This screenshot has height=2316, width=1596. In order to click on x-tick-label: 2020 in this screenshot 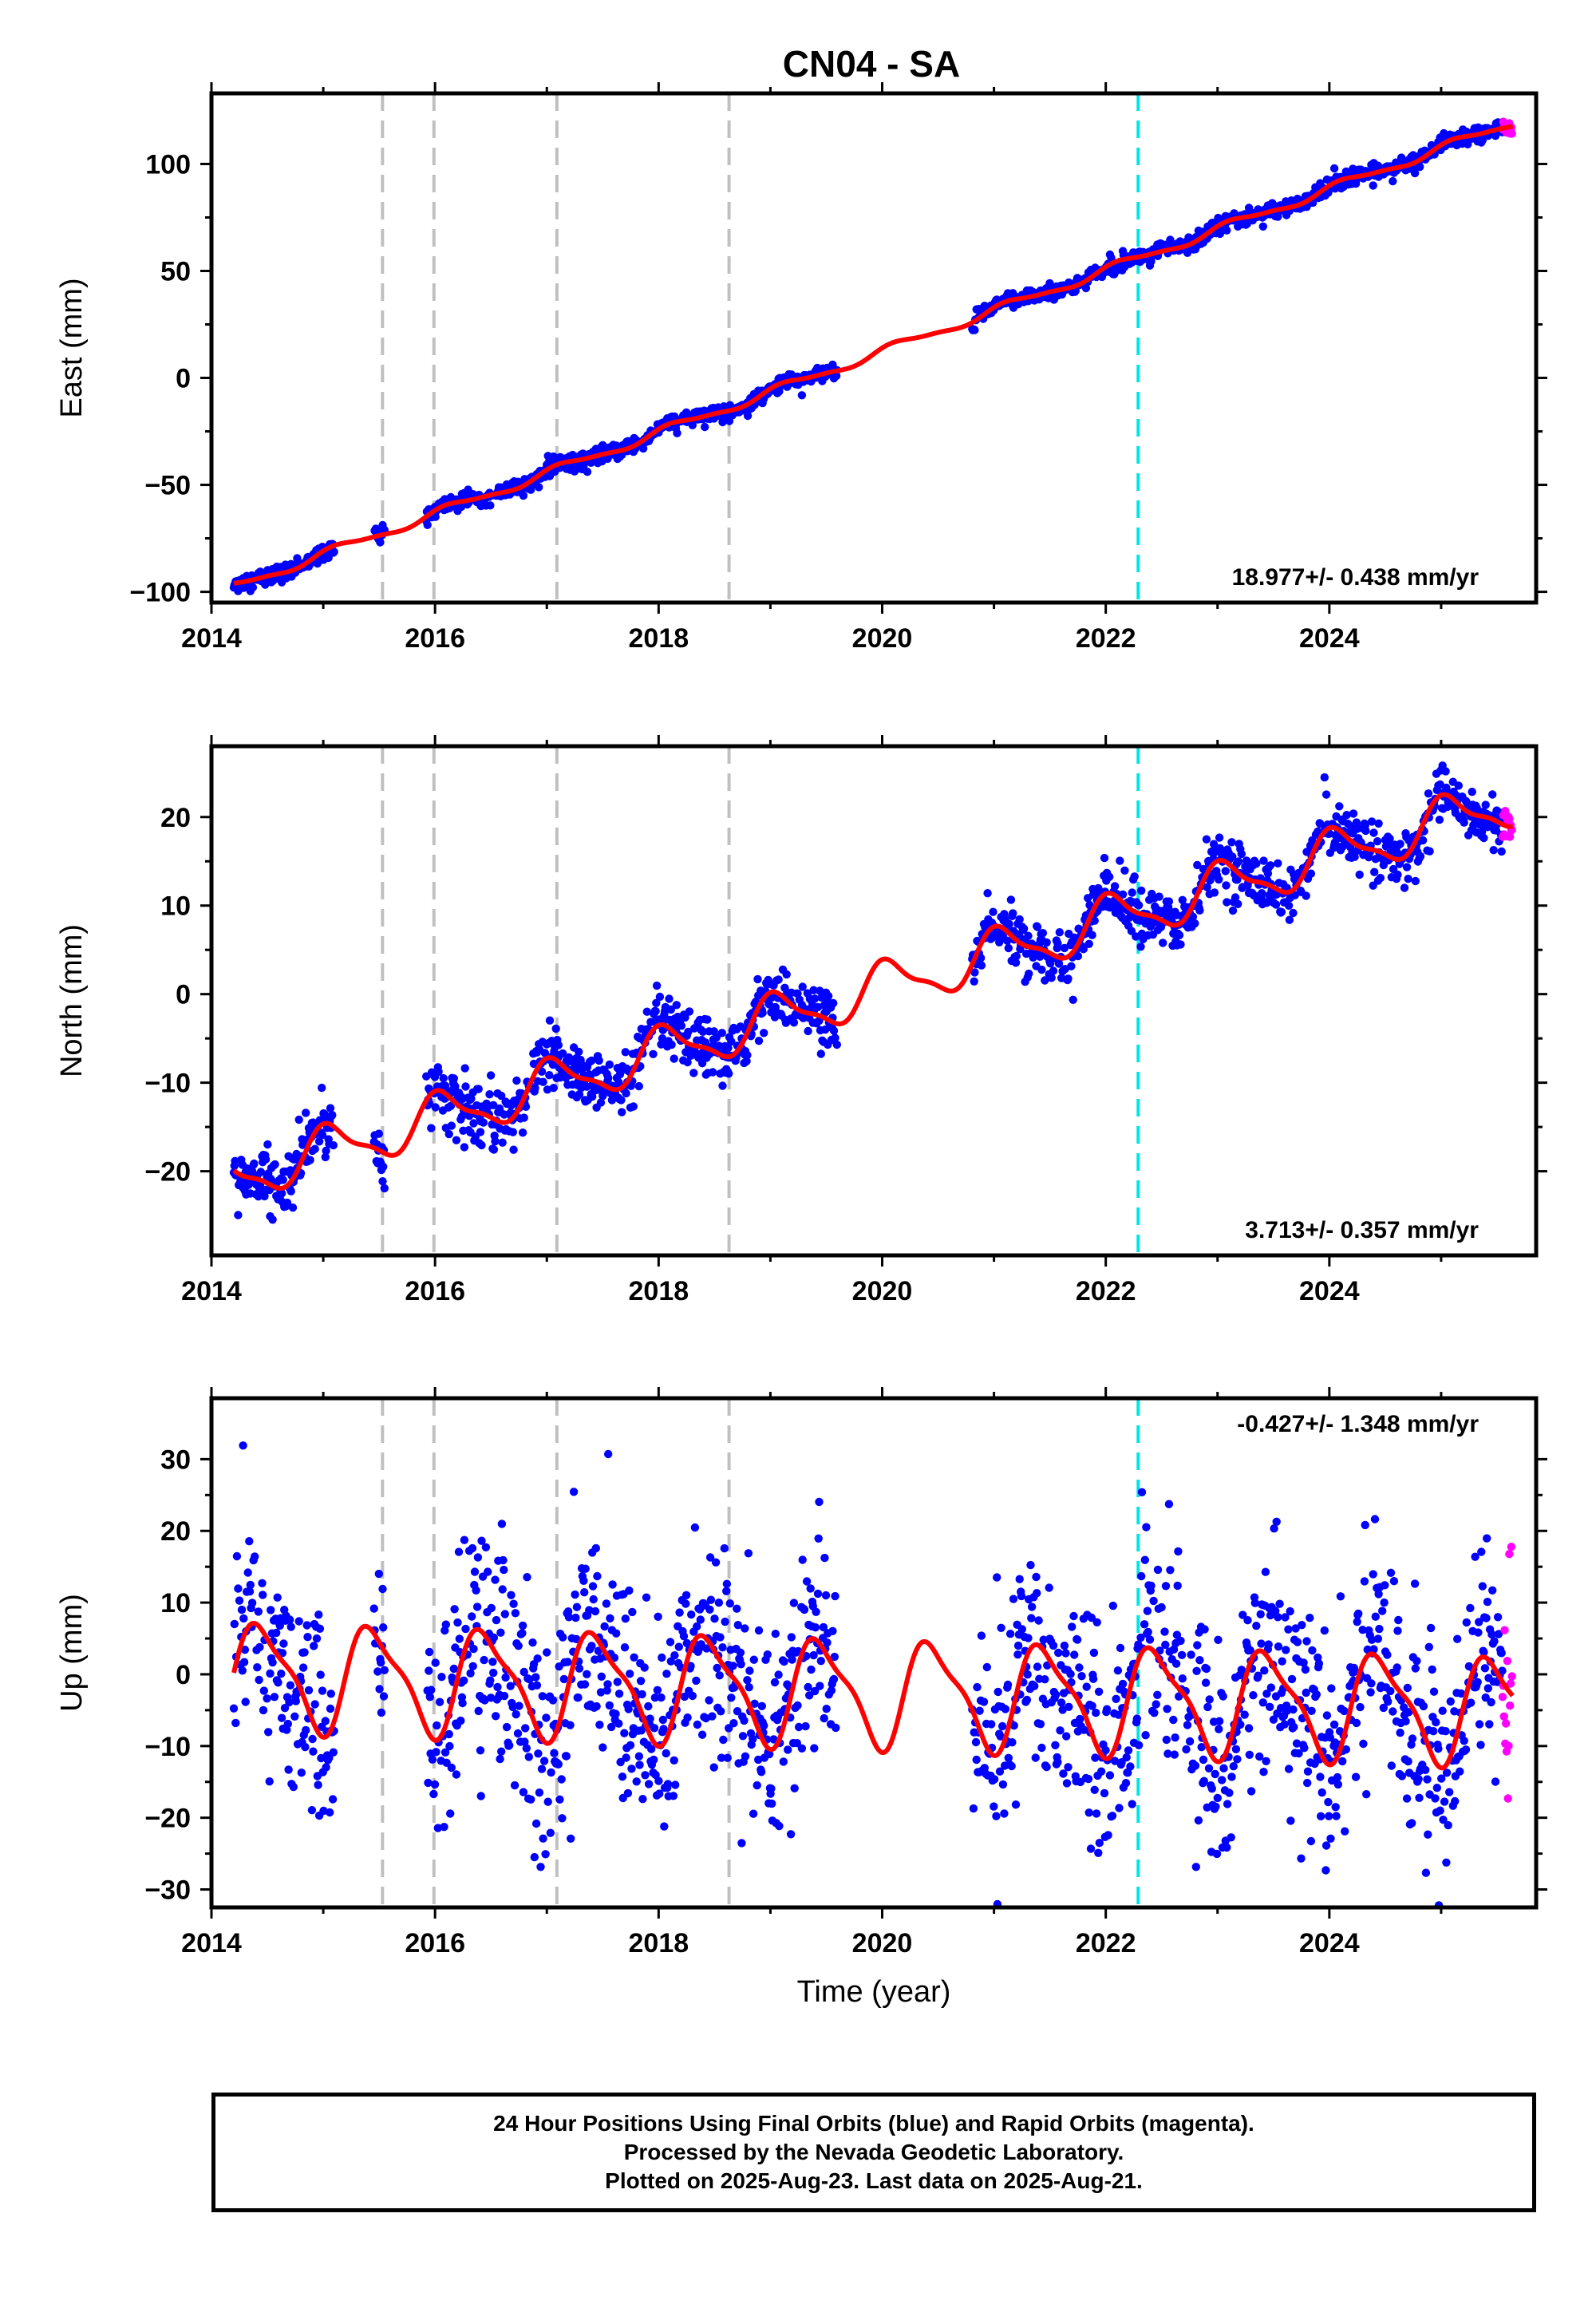, I will do `click(883, 1291)`.